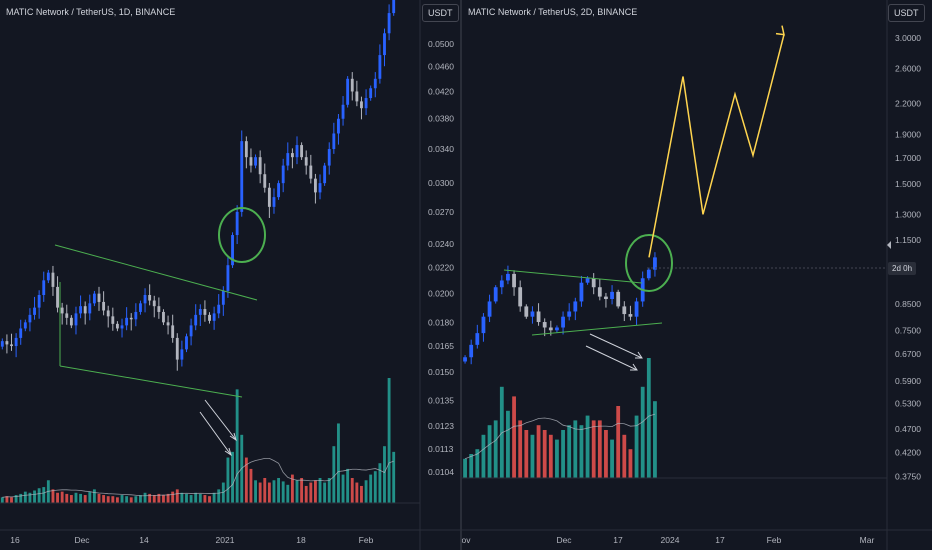  What do you see at coordinates (908, 429) in the screenshot?
I see `price-tick-label: 0.4700` at bounding box center [908, 429].